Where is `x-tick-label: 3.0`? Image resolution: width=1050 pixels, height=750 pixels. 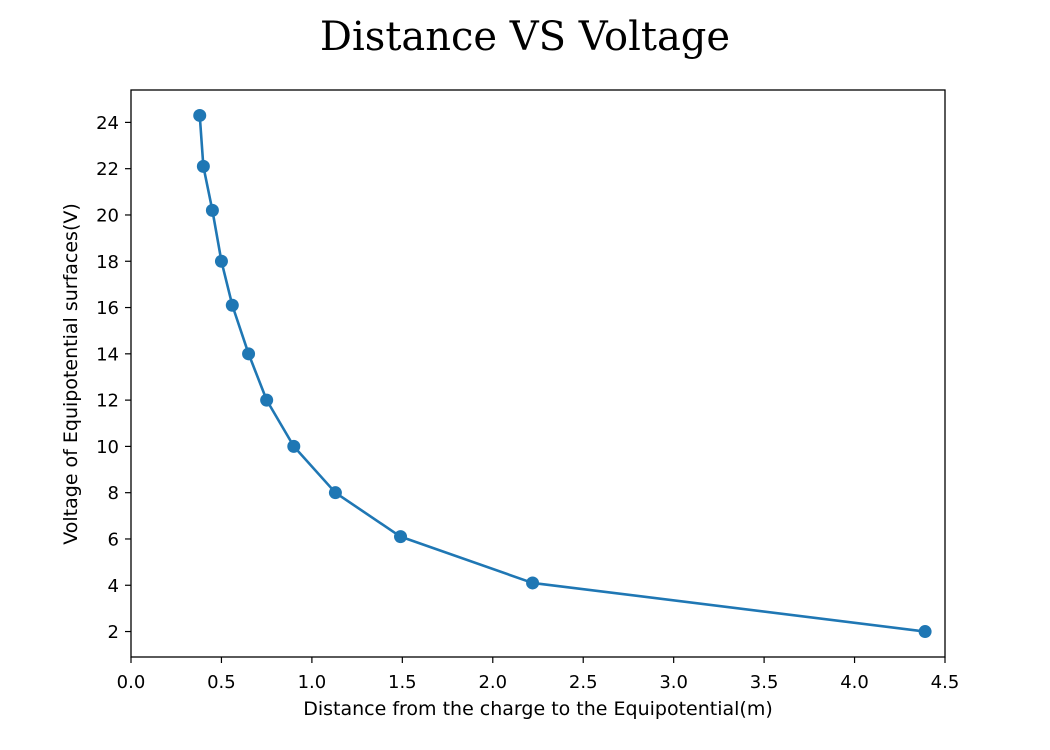
x-tick-label: 3.0 is located at coordinates (673, 682).